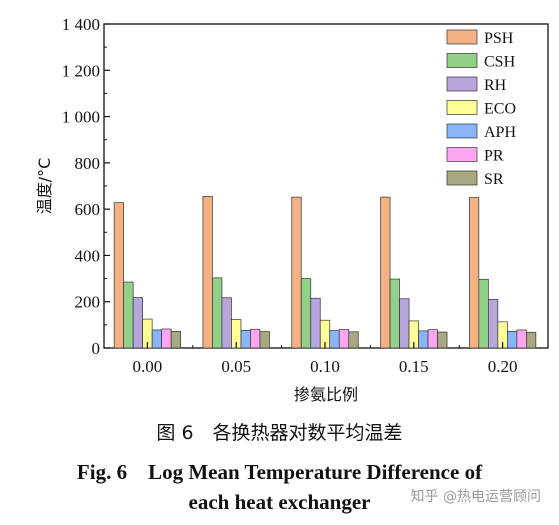 This screenshot has height=525, width=559. Describe the element at coordinates (96, 348) in the screenshot. I see `y-tick-label: 0` at that location.